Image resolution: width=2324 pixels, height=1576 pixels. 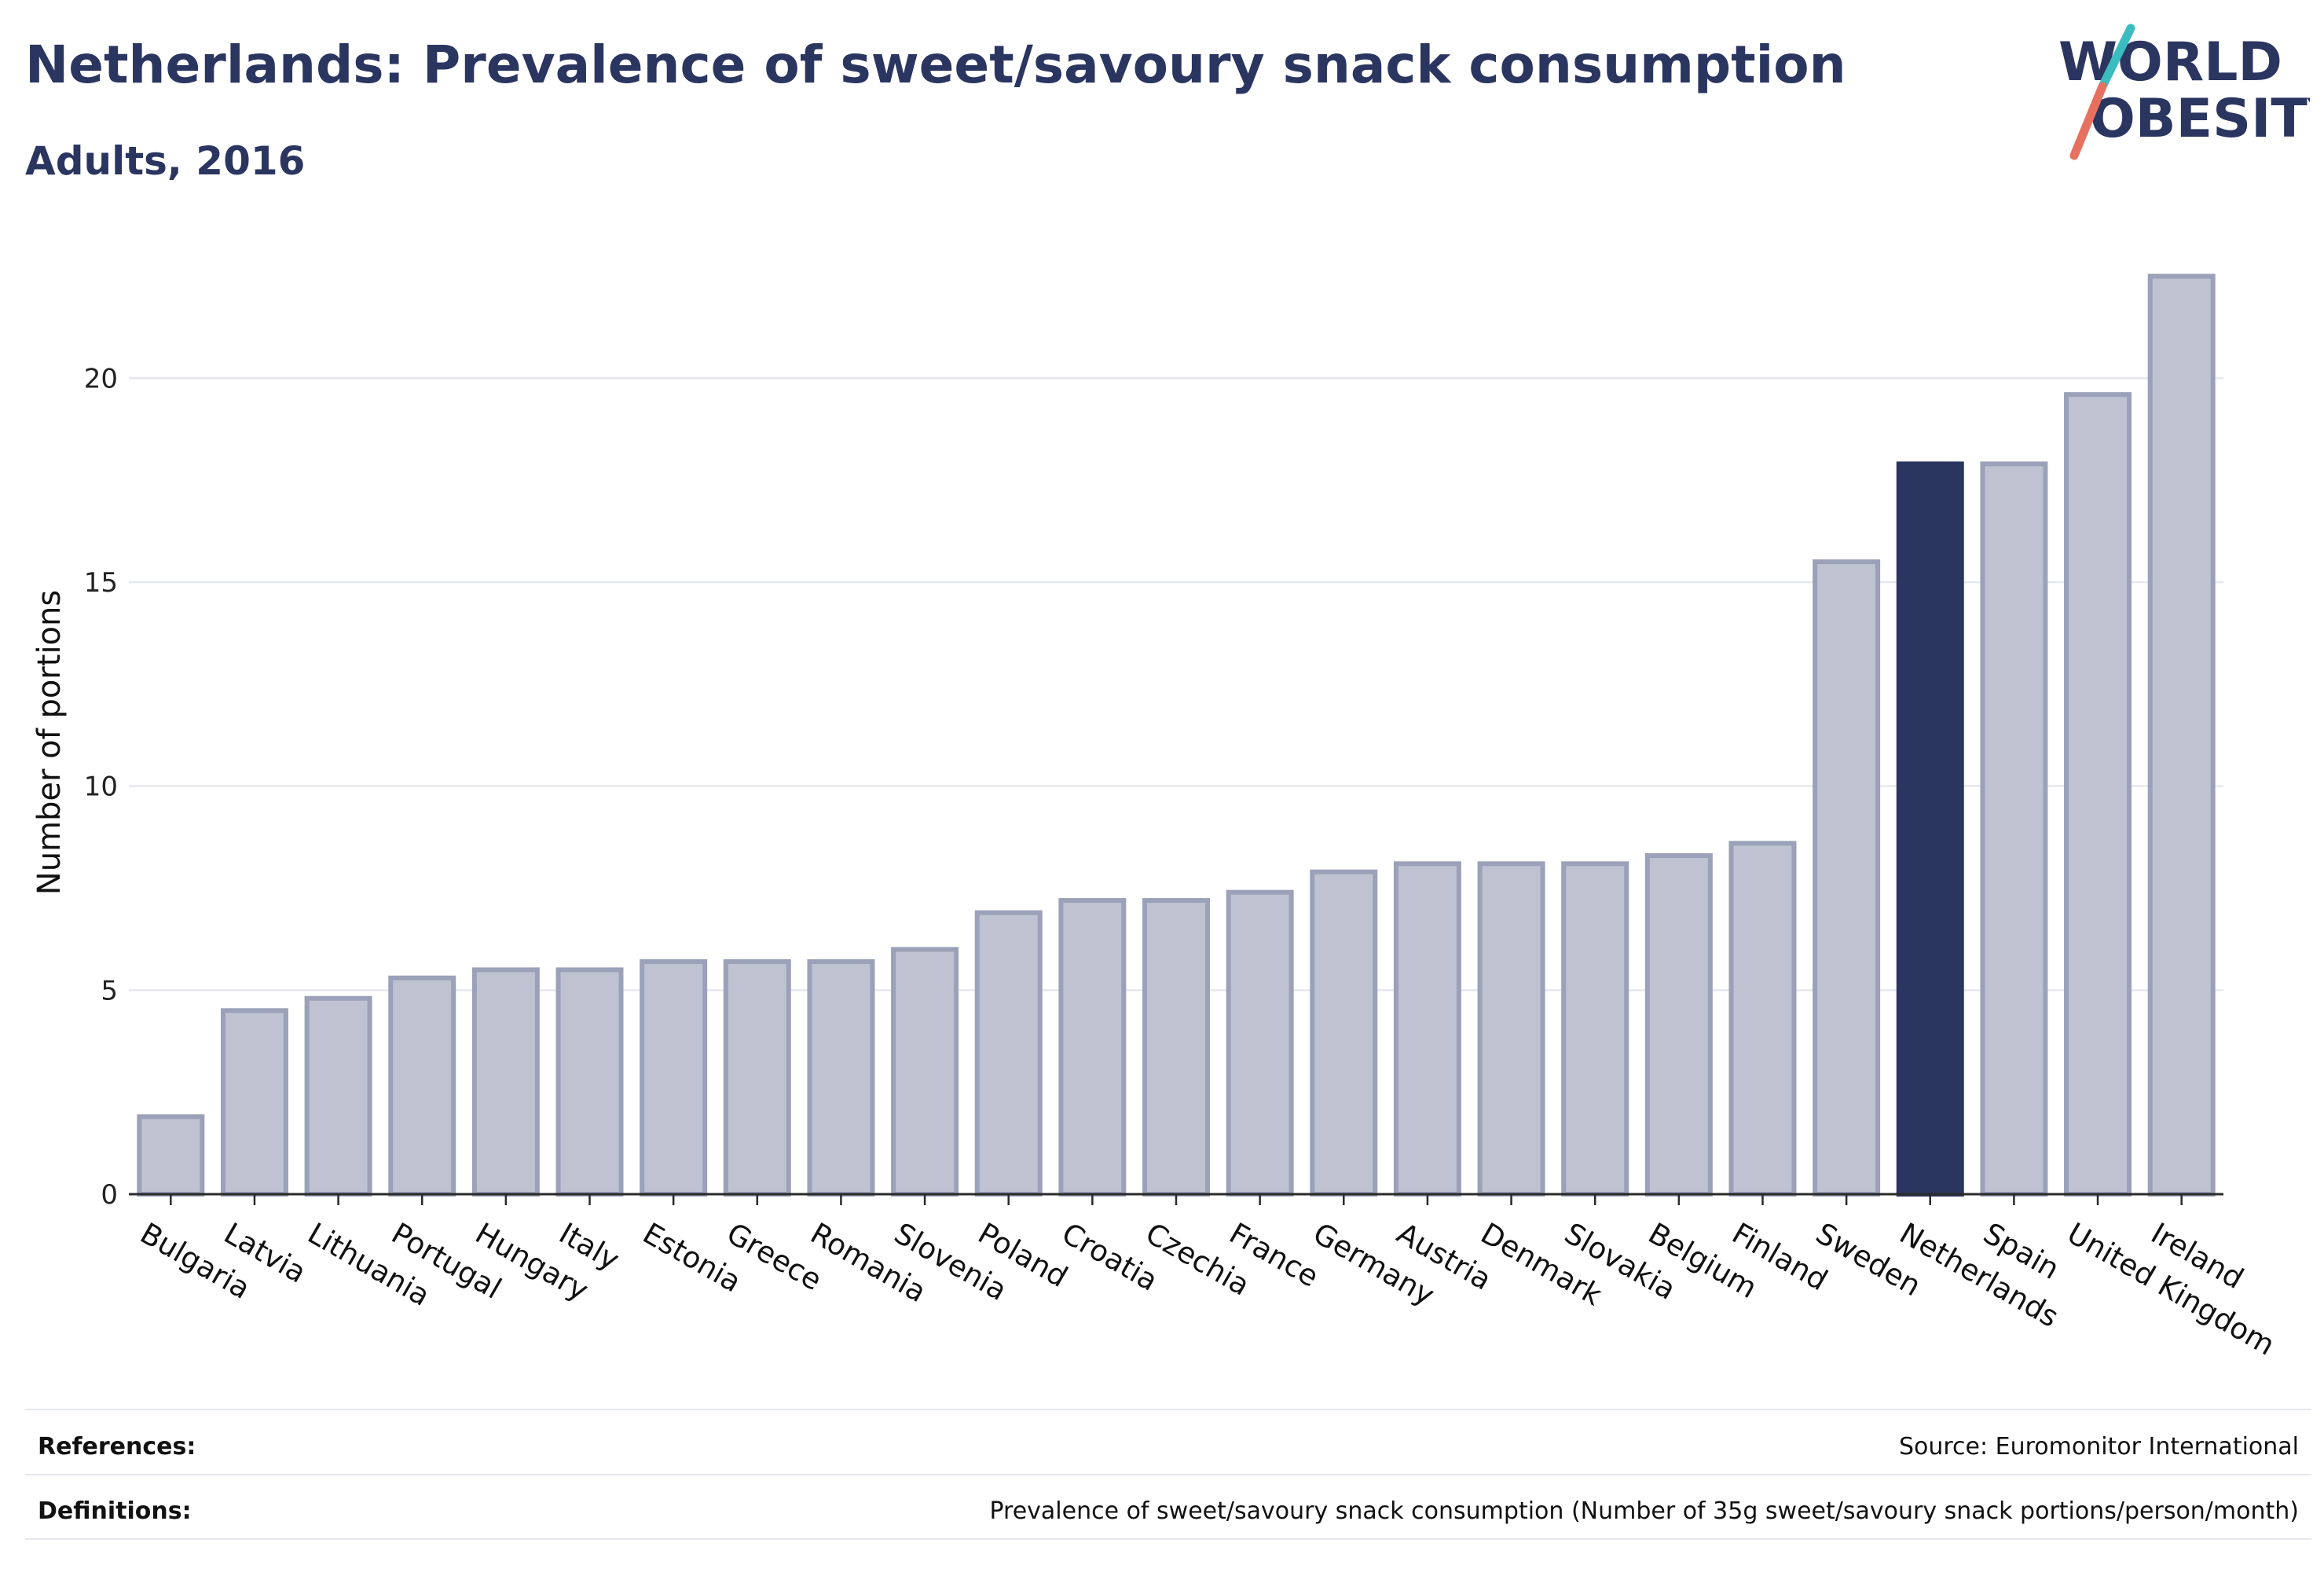 I want to click on bar-ireland, so click(x=2181, y=735).